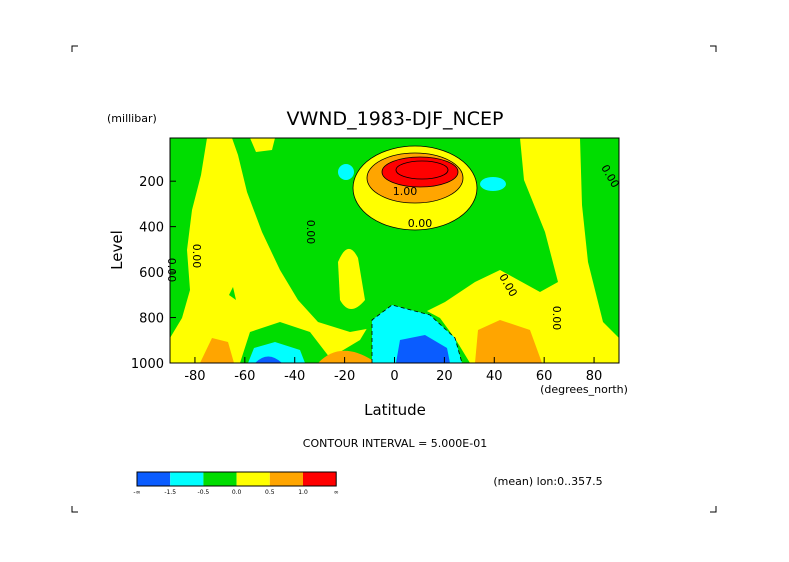 The image size is (789, 562). Describe the element at coordinates (544, 376) in the screenshot. I see `x-tick-label: 60` at that location.